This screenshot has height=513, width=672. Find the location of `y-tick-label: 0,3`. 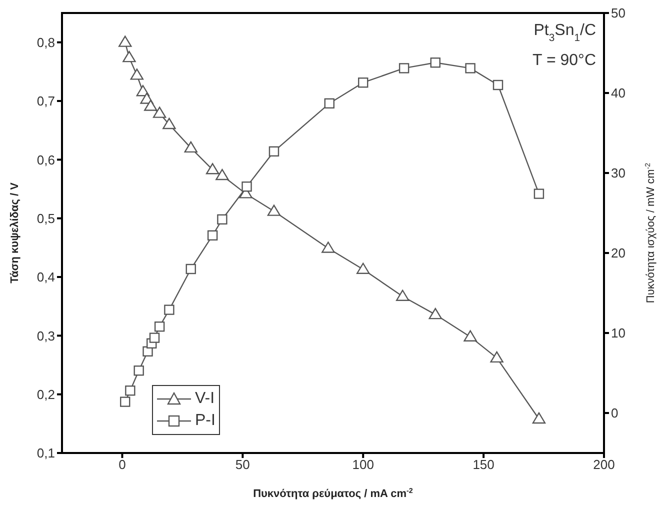

y-tick-label: 0,3 is located at coordinates (45, 336).